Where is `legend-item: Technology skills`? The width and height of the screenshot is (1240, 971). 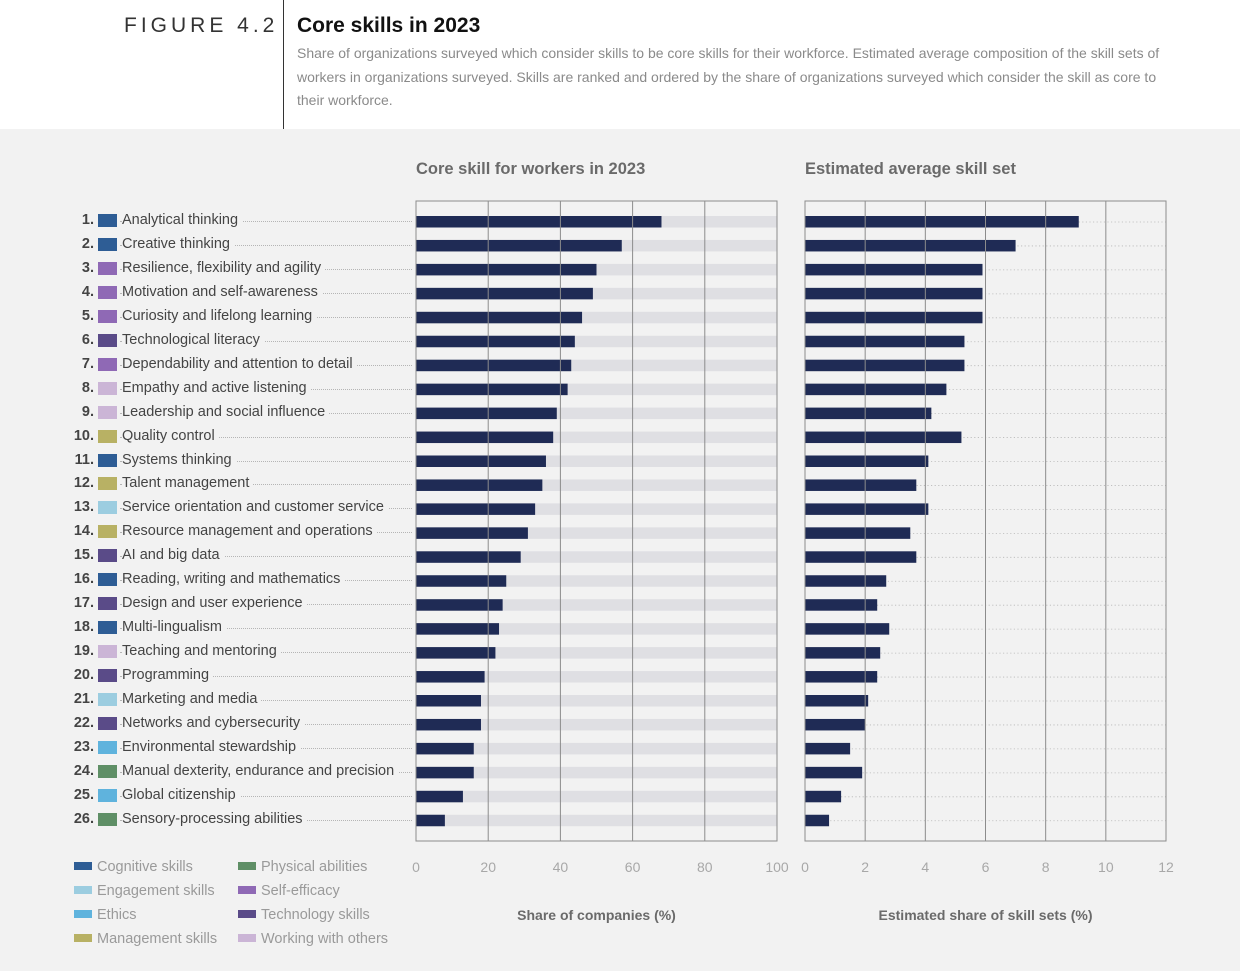 legend-item: Technology skills is located at coordinates (323, 915).